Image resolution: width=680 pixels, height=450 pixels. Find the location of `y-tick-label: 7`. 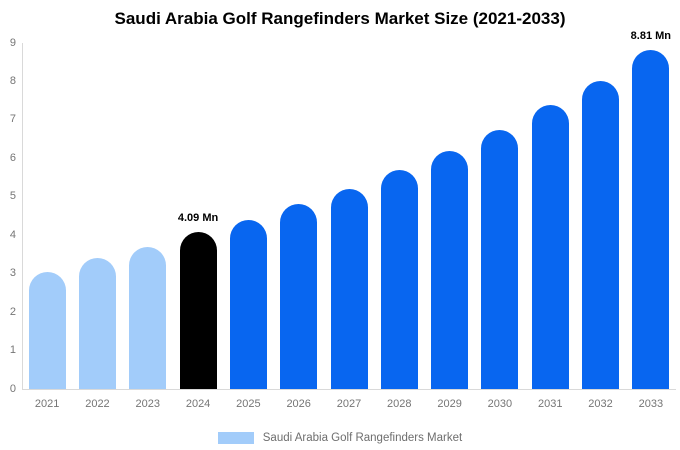

y-tick-label: 7 is located at coordinates (12, 119).